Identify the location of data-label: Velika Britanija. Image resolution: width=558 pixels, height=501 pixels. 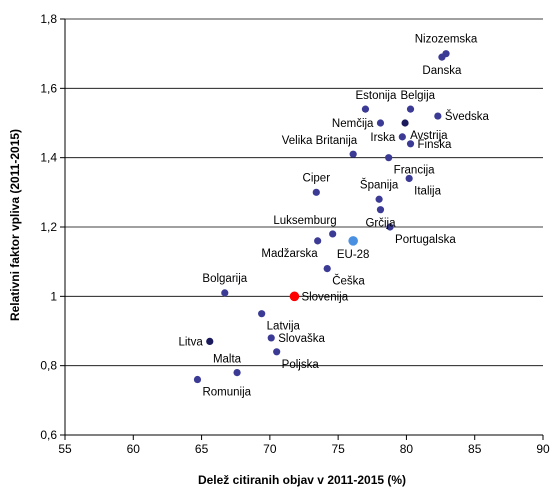
(320, 141).